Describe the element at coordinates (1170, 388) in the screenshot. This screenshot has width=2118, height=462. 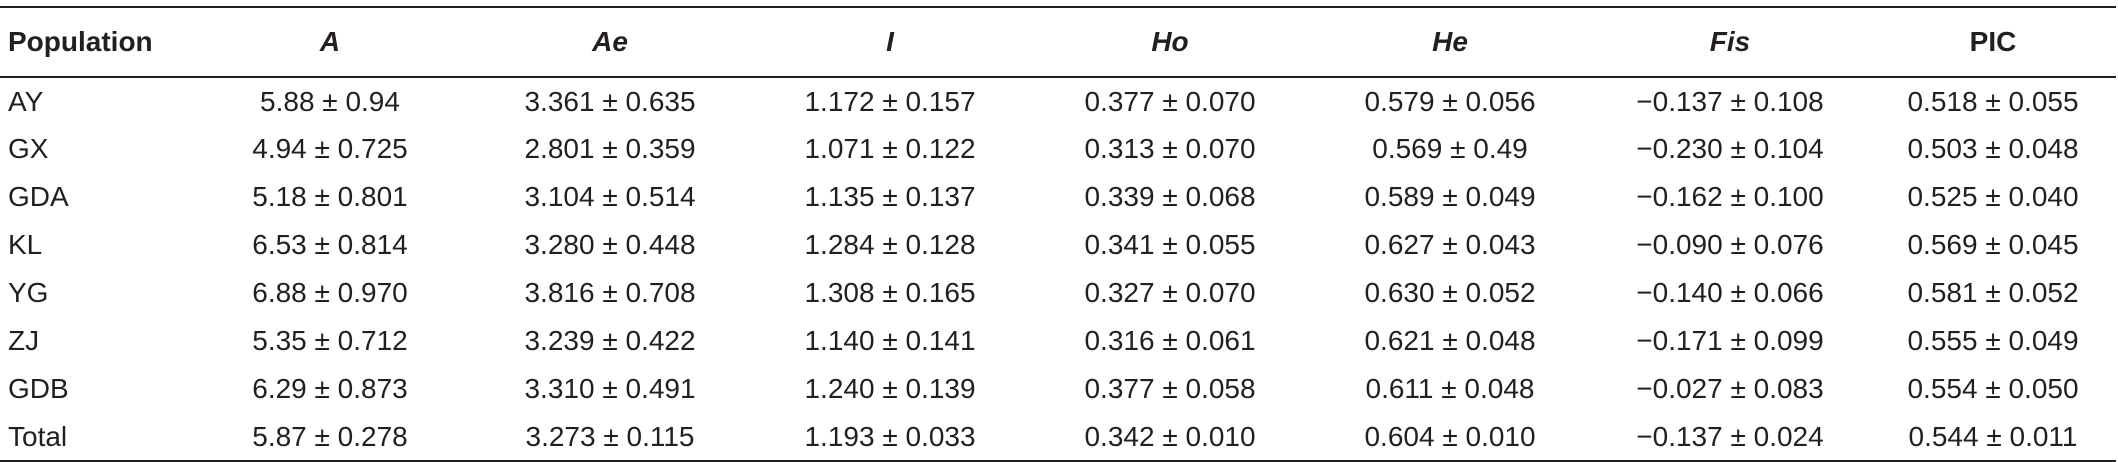
I see `cell-ho: 0.377 ± 0.058` at that location.